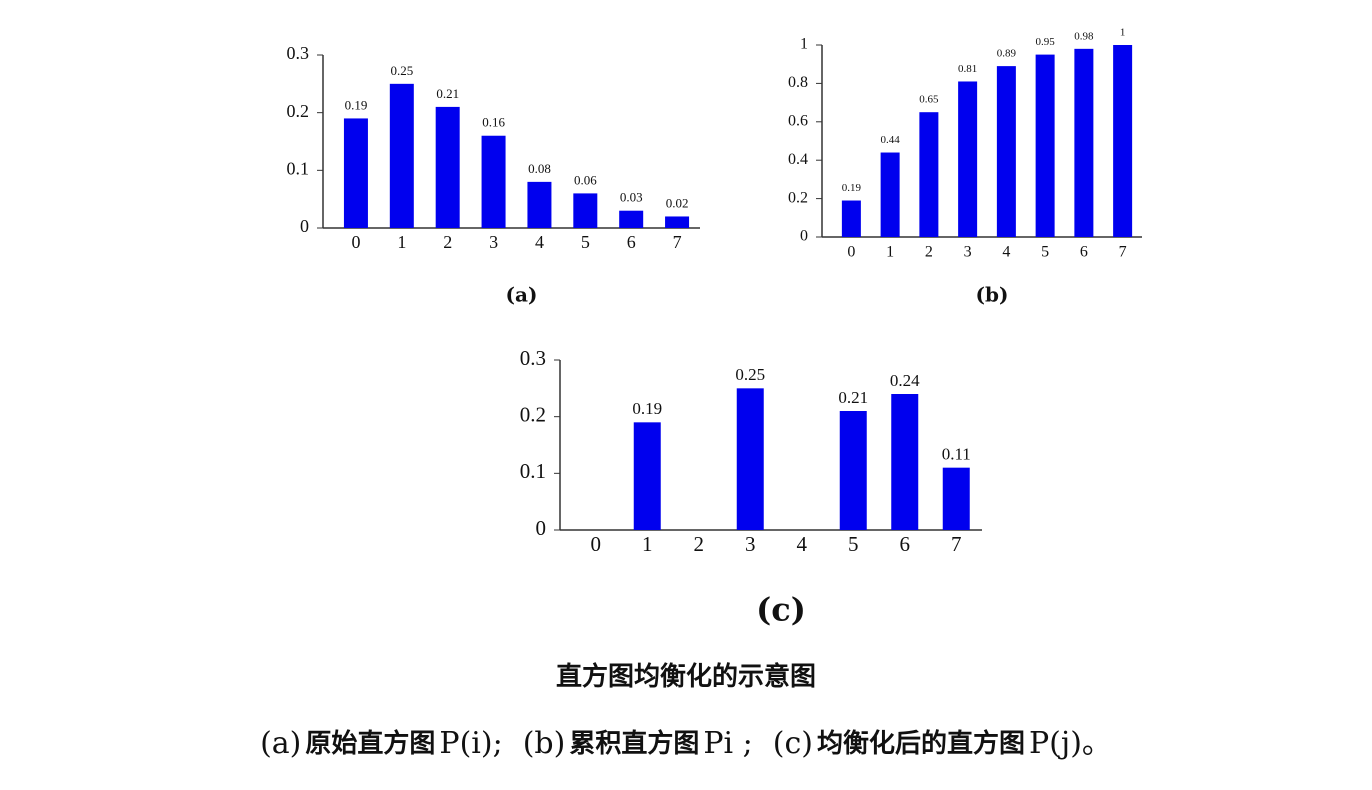 This screenshot has width=1372, height=790. What do you see at coordinates (921, 743) in the screenshot?
I see `caption-part: 均衡化后的直方图` at bounding box center [921, 743].